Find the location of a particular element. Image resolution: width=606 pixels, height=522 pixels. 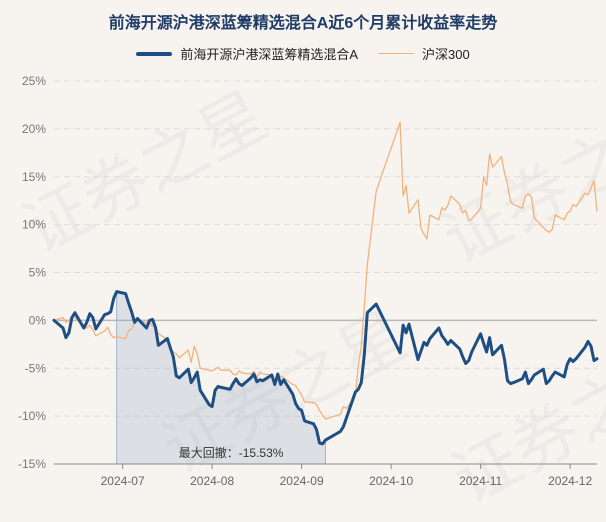

chart-title: 前海开源沪港深蓝筹精选混合A近6个月累计收益率走势 is located at coordinates (303, 23).